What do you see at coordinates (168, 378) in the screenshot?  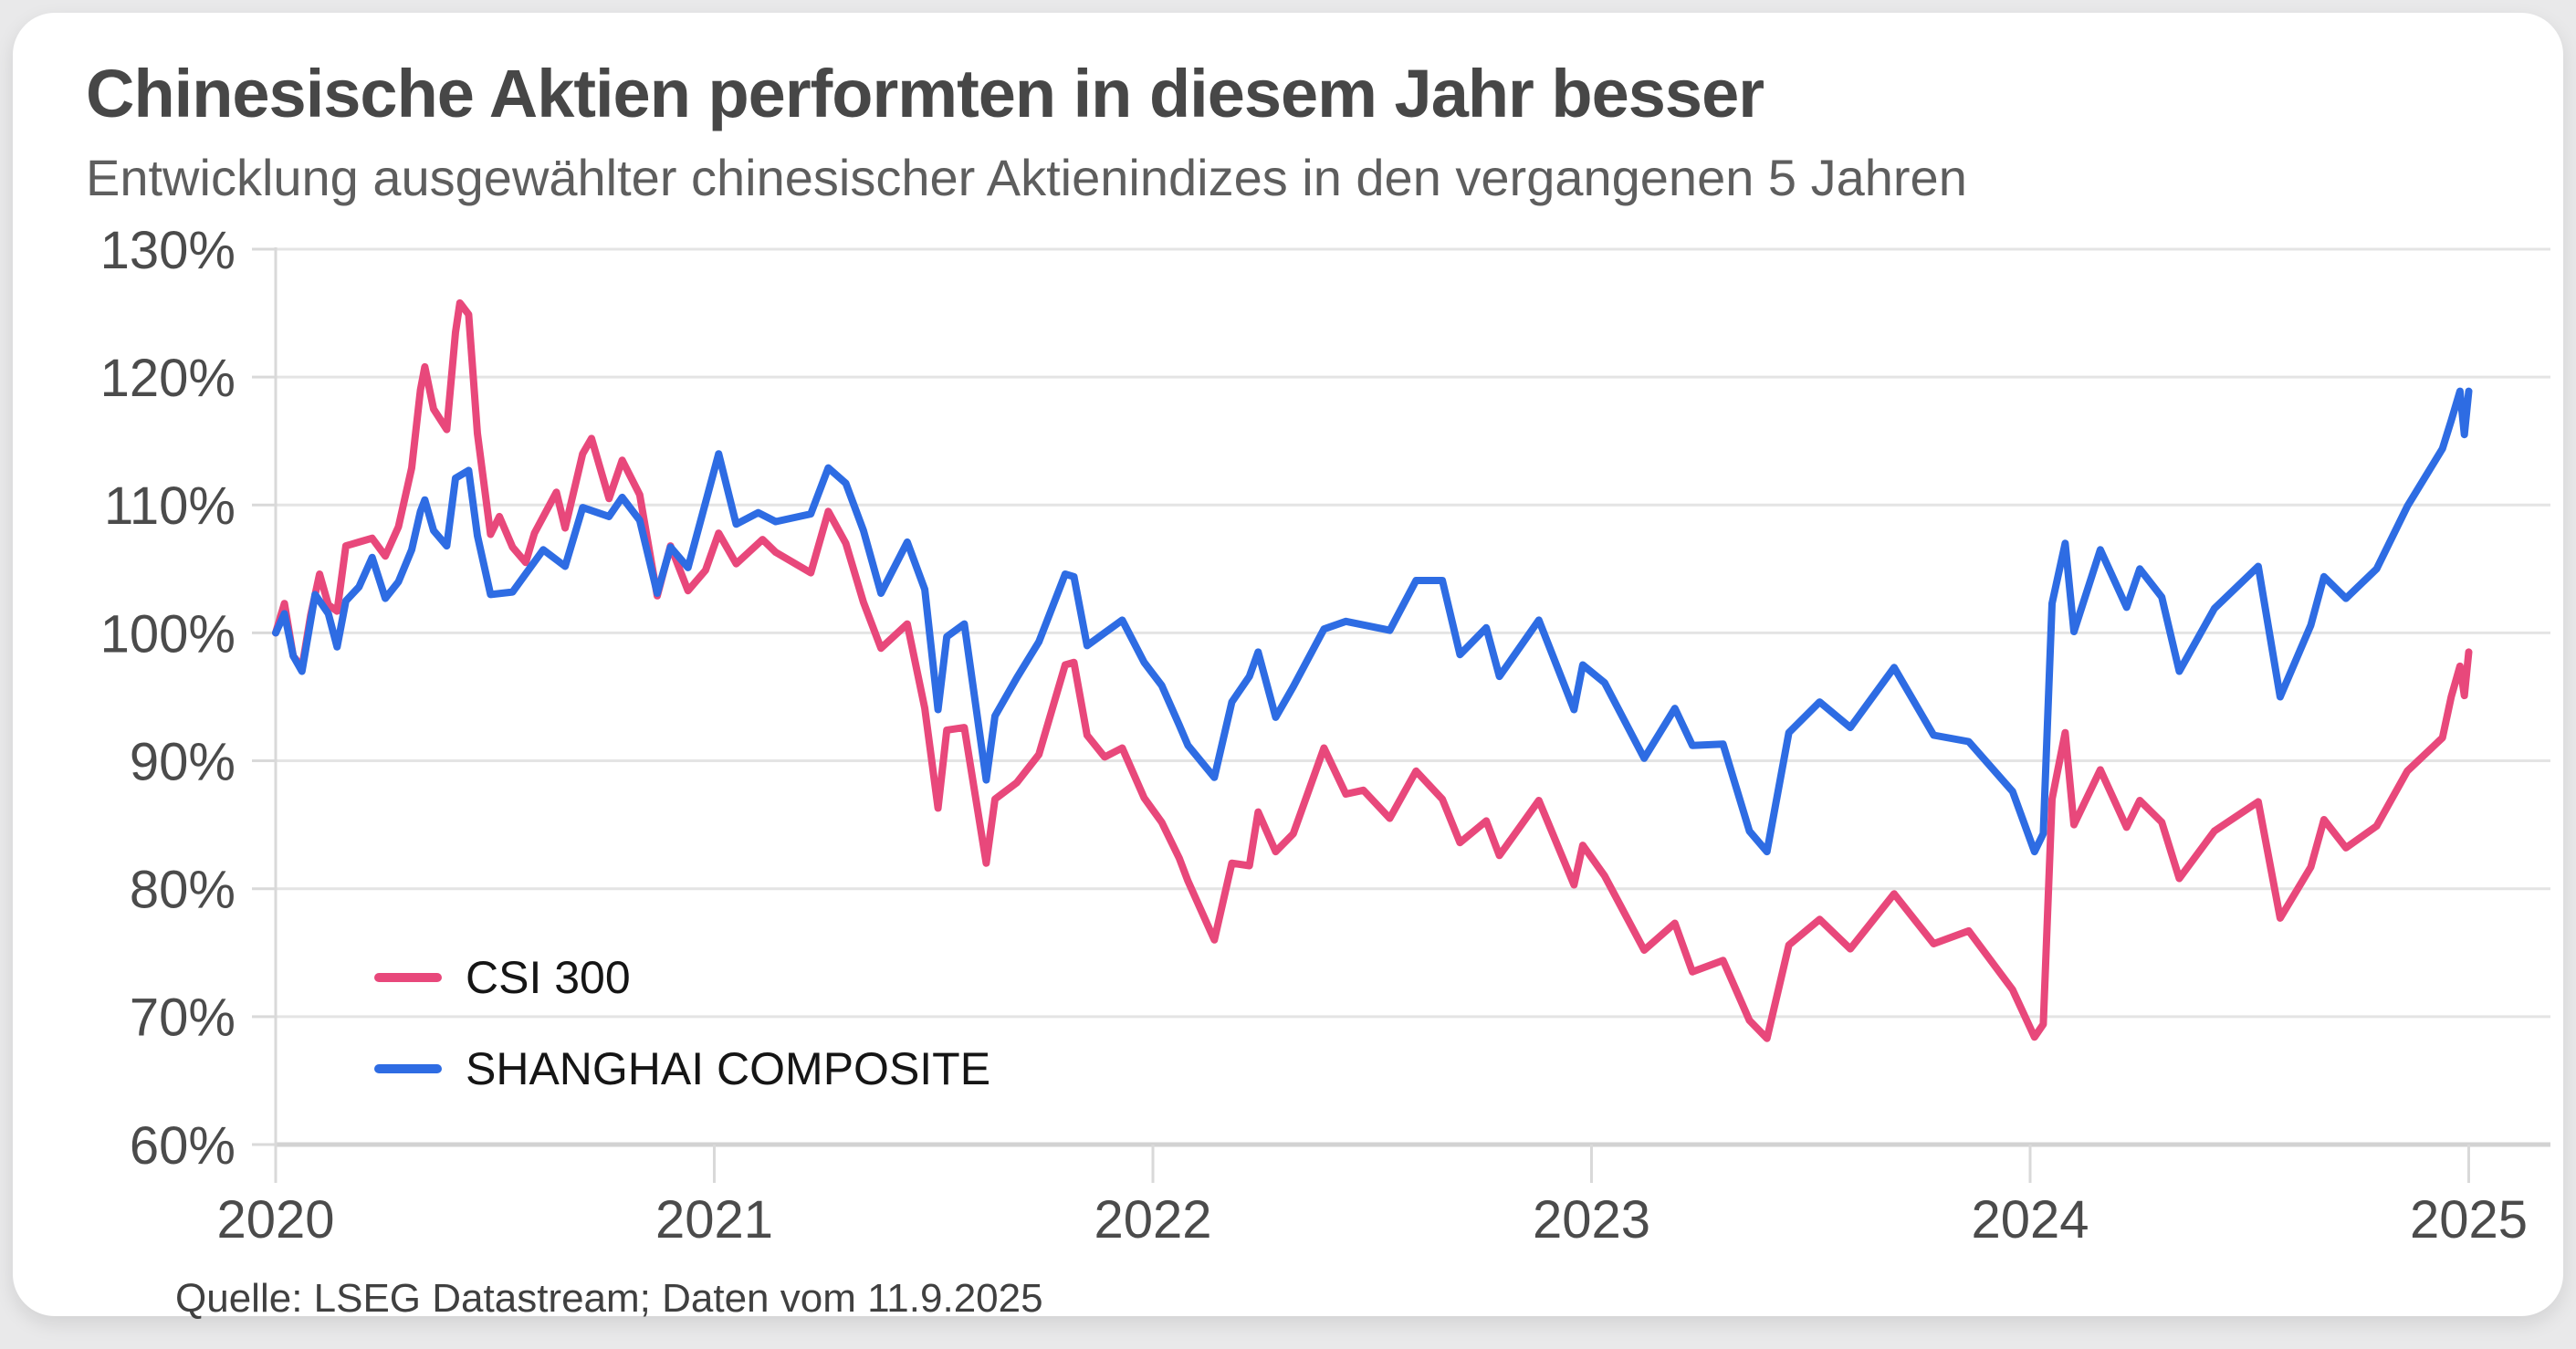 I see `y-axis-label-120: 120%` at bounding box center [168, 378].